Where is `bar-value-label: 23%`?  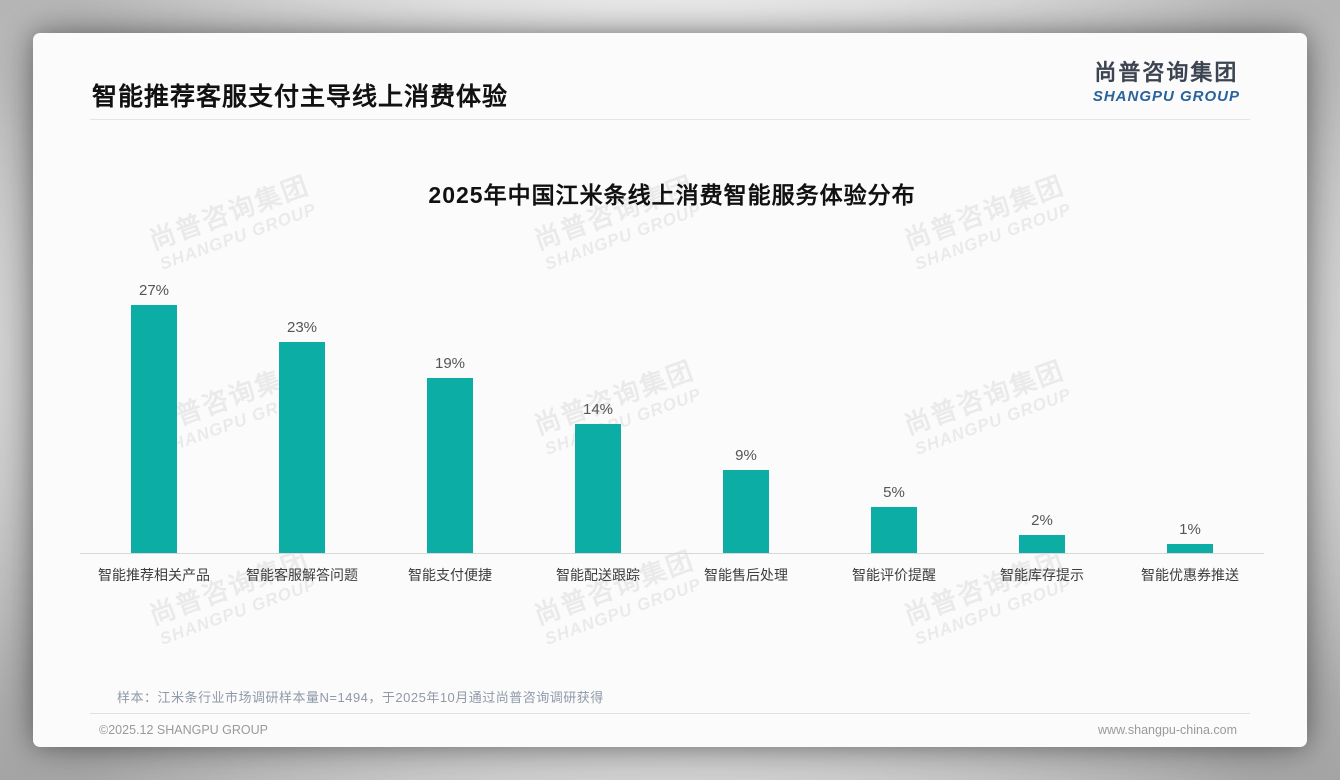 bar-value-label: 23% is located at coordinates (302, 327).